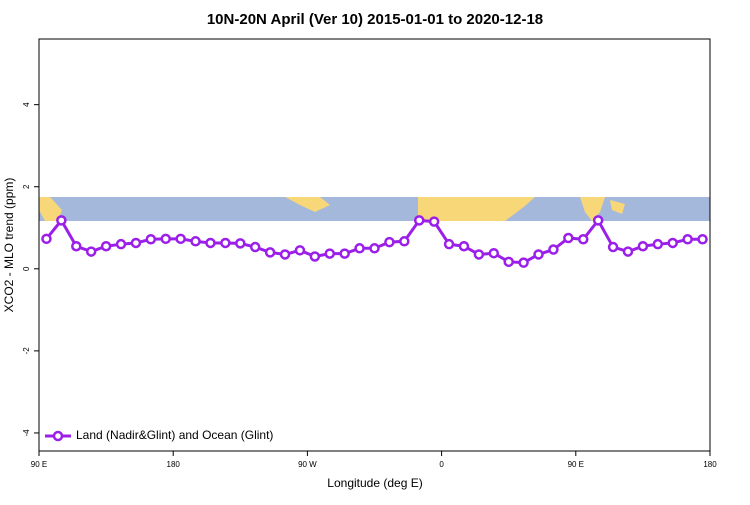  What do you see at coordinates (26, 186) in the screenshot?
I see `y-tick-label: 2` at bounding box center [26, 186].